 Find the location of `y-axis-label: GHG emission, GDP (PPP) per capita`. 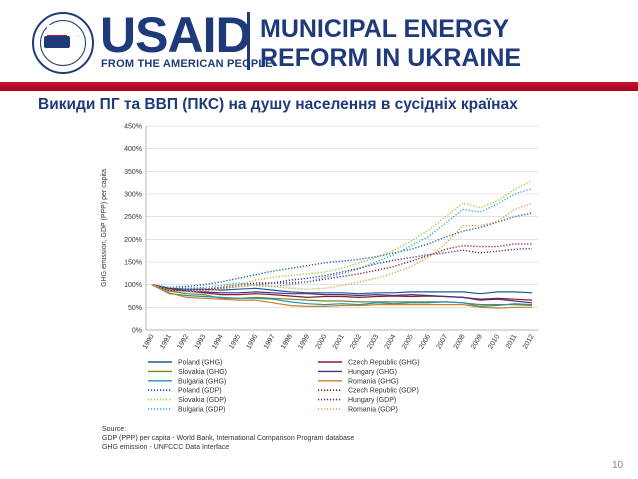

y-axis-label: GHG emission, GDP (PPP) per capita is located at coordinates (104, 228).